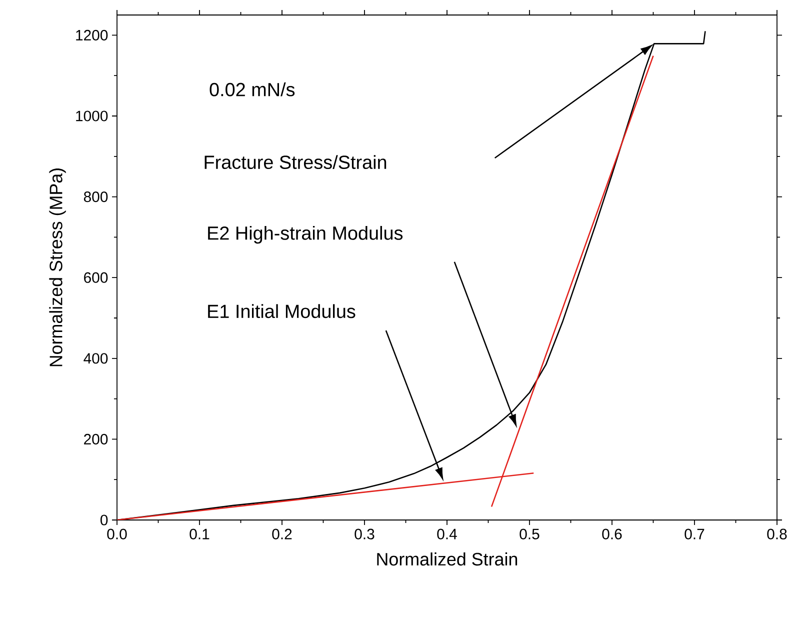 The image size is (793, 630). What do you see at coordinates (612, 534) in the screenshot?
I see `x-tick-label: 0.6` at bounding box center [612, 534].